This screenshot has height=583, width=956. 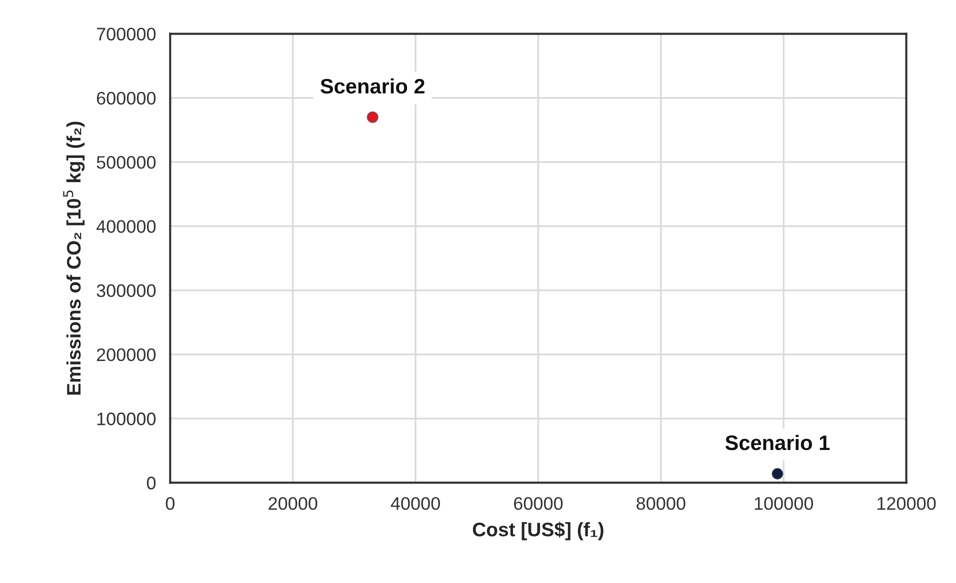 I want to click on x-tick-label: 120000, so click(x=907, y=503).